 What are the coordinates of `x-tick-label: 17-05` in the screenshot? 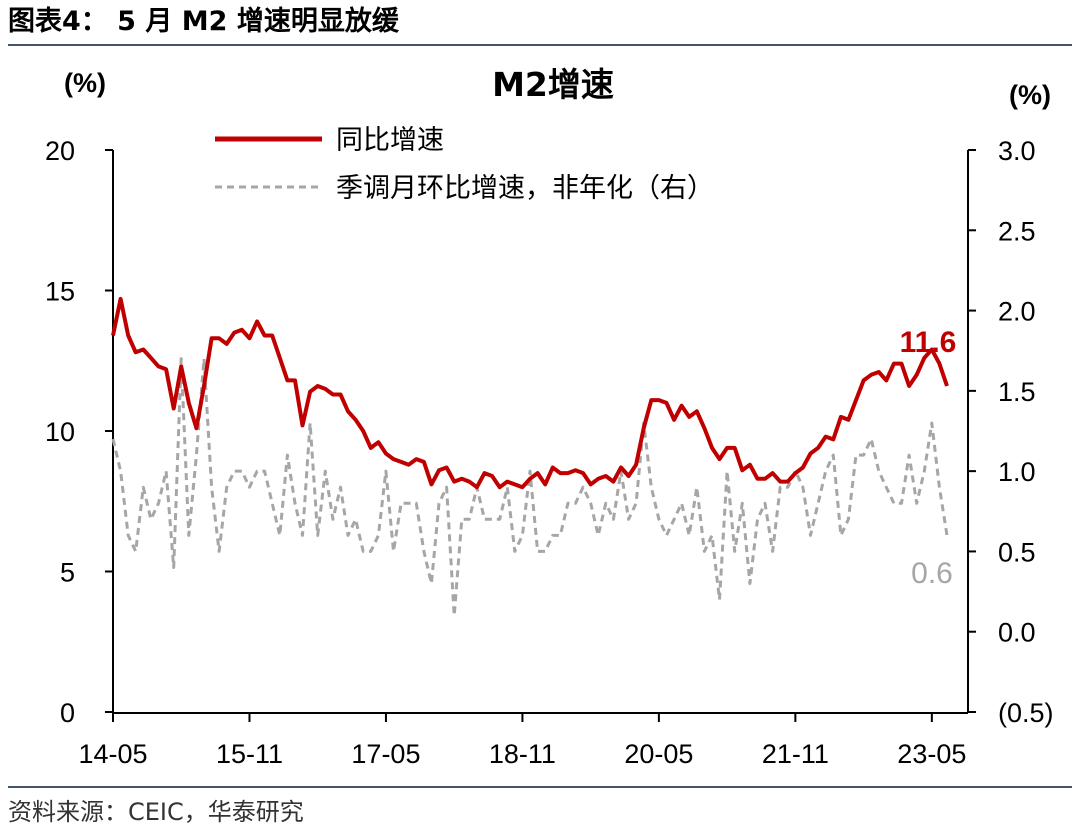 It's located at (385, 754).